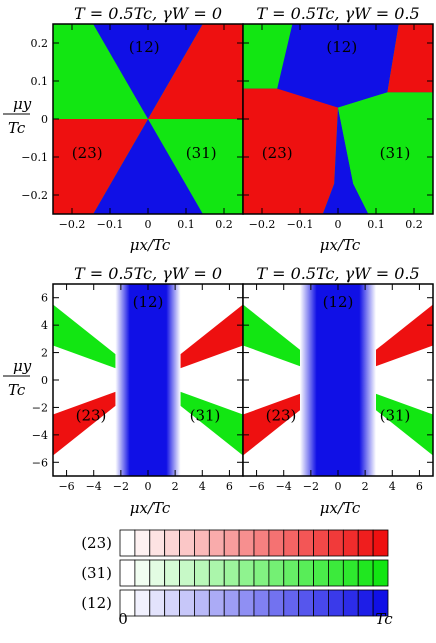 Image resolution: width=436 pixels, height=643 pixels. What do you see at coordinates (44, 298) in the screenshot?
I see `y-tick-label: 6` at bounding box center [44, 298].